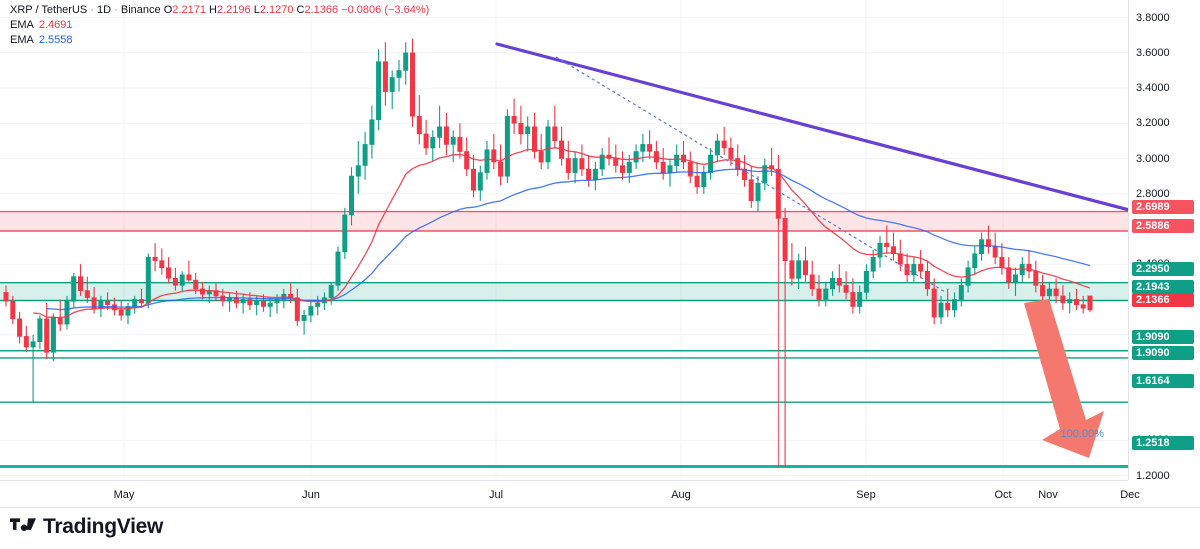 This screenshot has width=1200, height=549. What do you see at coordinates (1163, 443) in the screenshot?
I see `price-level-label-1.2518: 1.2518` at bounding box center [1163, 443].